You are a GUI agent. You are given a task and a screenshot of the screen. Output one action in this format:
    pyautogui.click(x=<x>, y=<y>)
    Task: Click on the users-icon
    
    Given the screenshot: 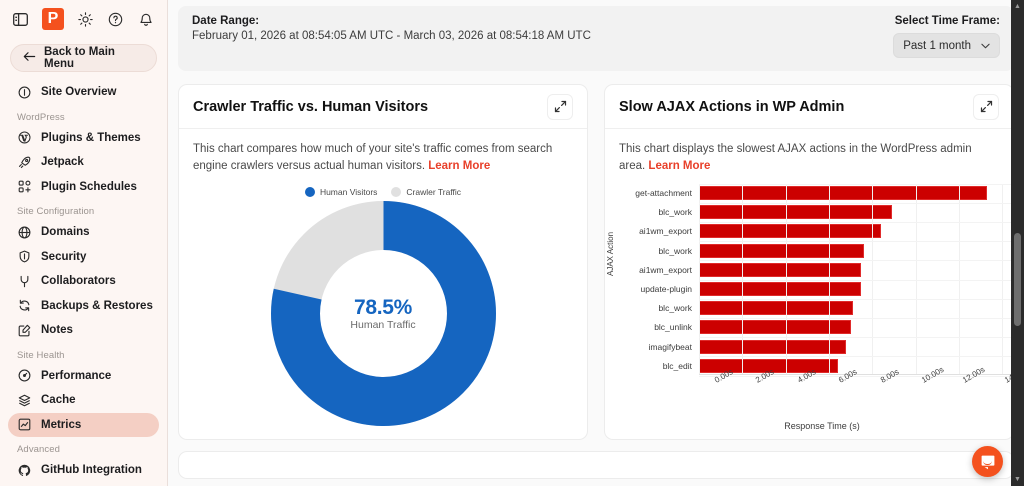 What is the action you would take?
    pyautogui.click(x=24, y=281)
    